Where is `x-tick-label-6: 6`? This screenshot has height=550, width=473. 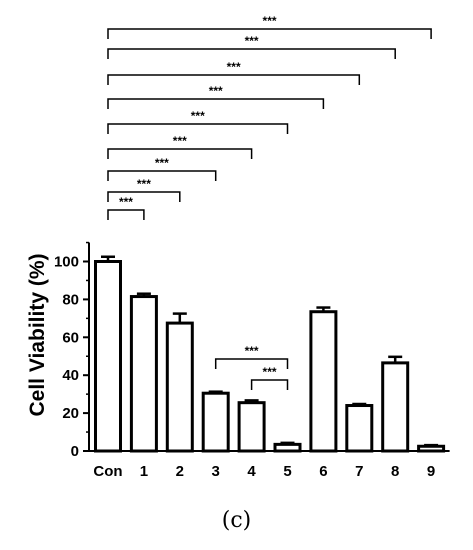
x-tick-label-6: 6 is located at coordinates (323, 471).